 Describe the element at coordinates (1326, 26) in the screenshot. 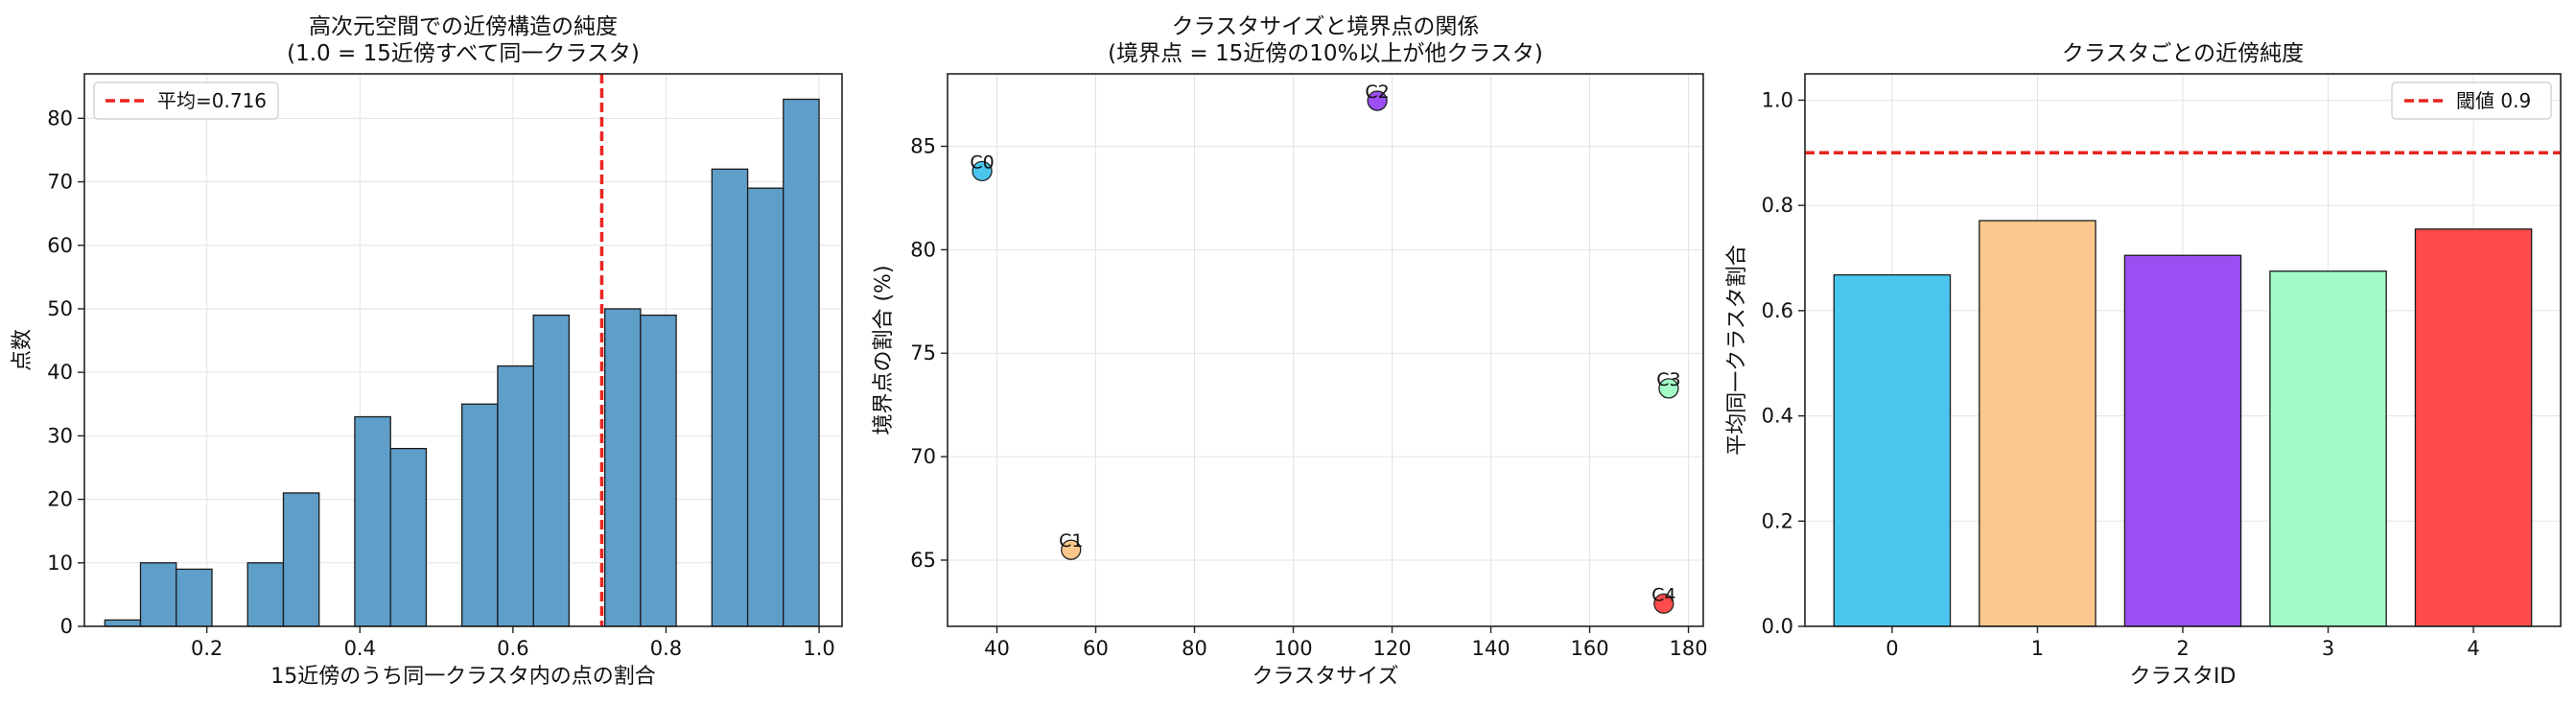

I see `scatter-title: クラスタサイズと境界点の関係` at that location.